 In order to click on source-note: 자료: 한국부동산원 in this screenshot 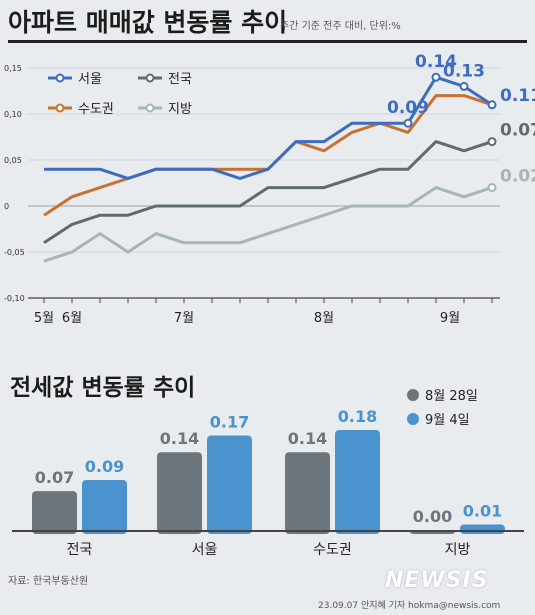, I will do `click(48, 581)`.